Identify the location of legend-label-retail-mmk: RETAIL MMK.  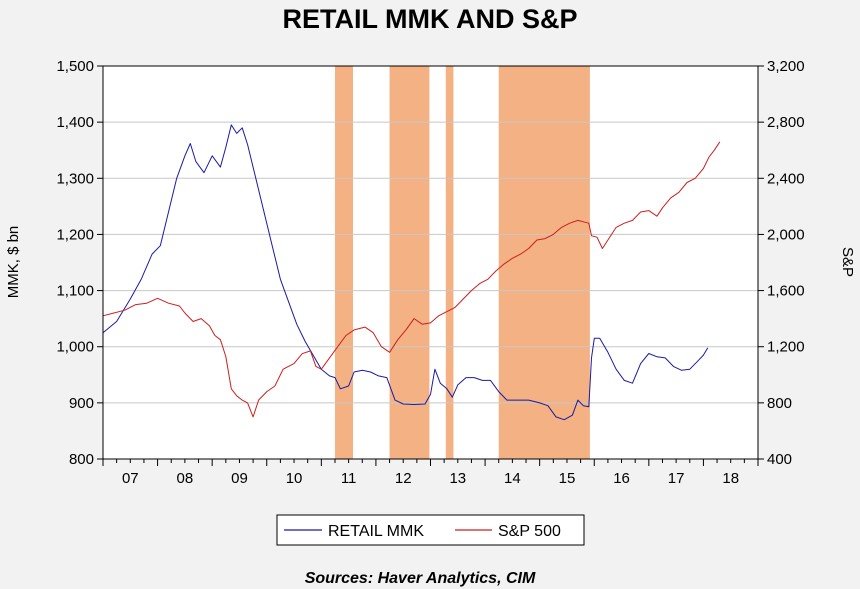
(376, 531).